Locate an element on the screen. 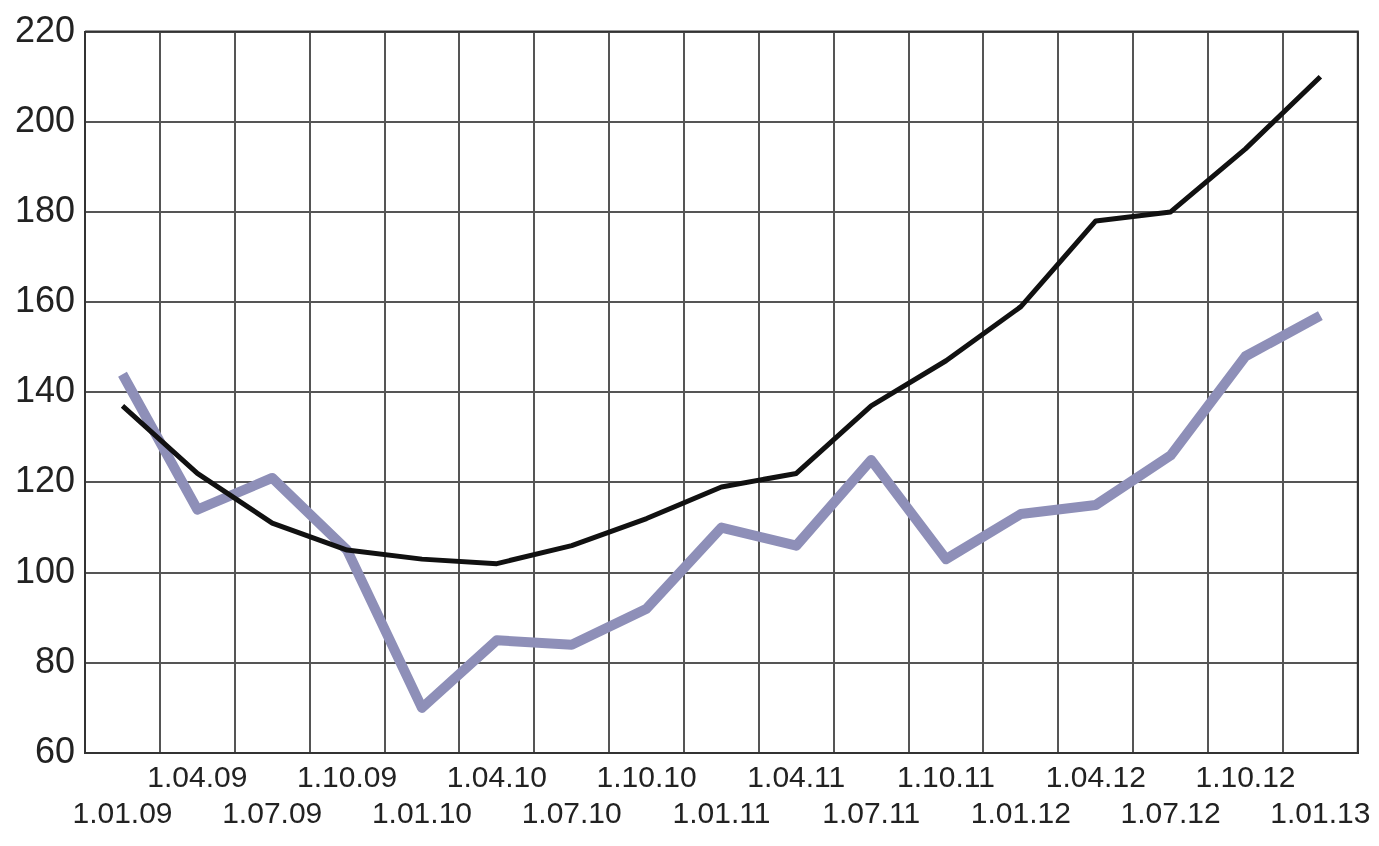 This screenshot has height=846, width=1379. y-tick-label: 60 is located at coordinates (55, 750).